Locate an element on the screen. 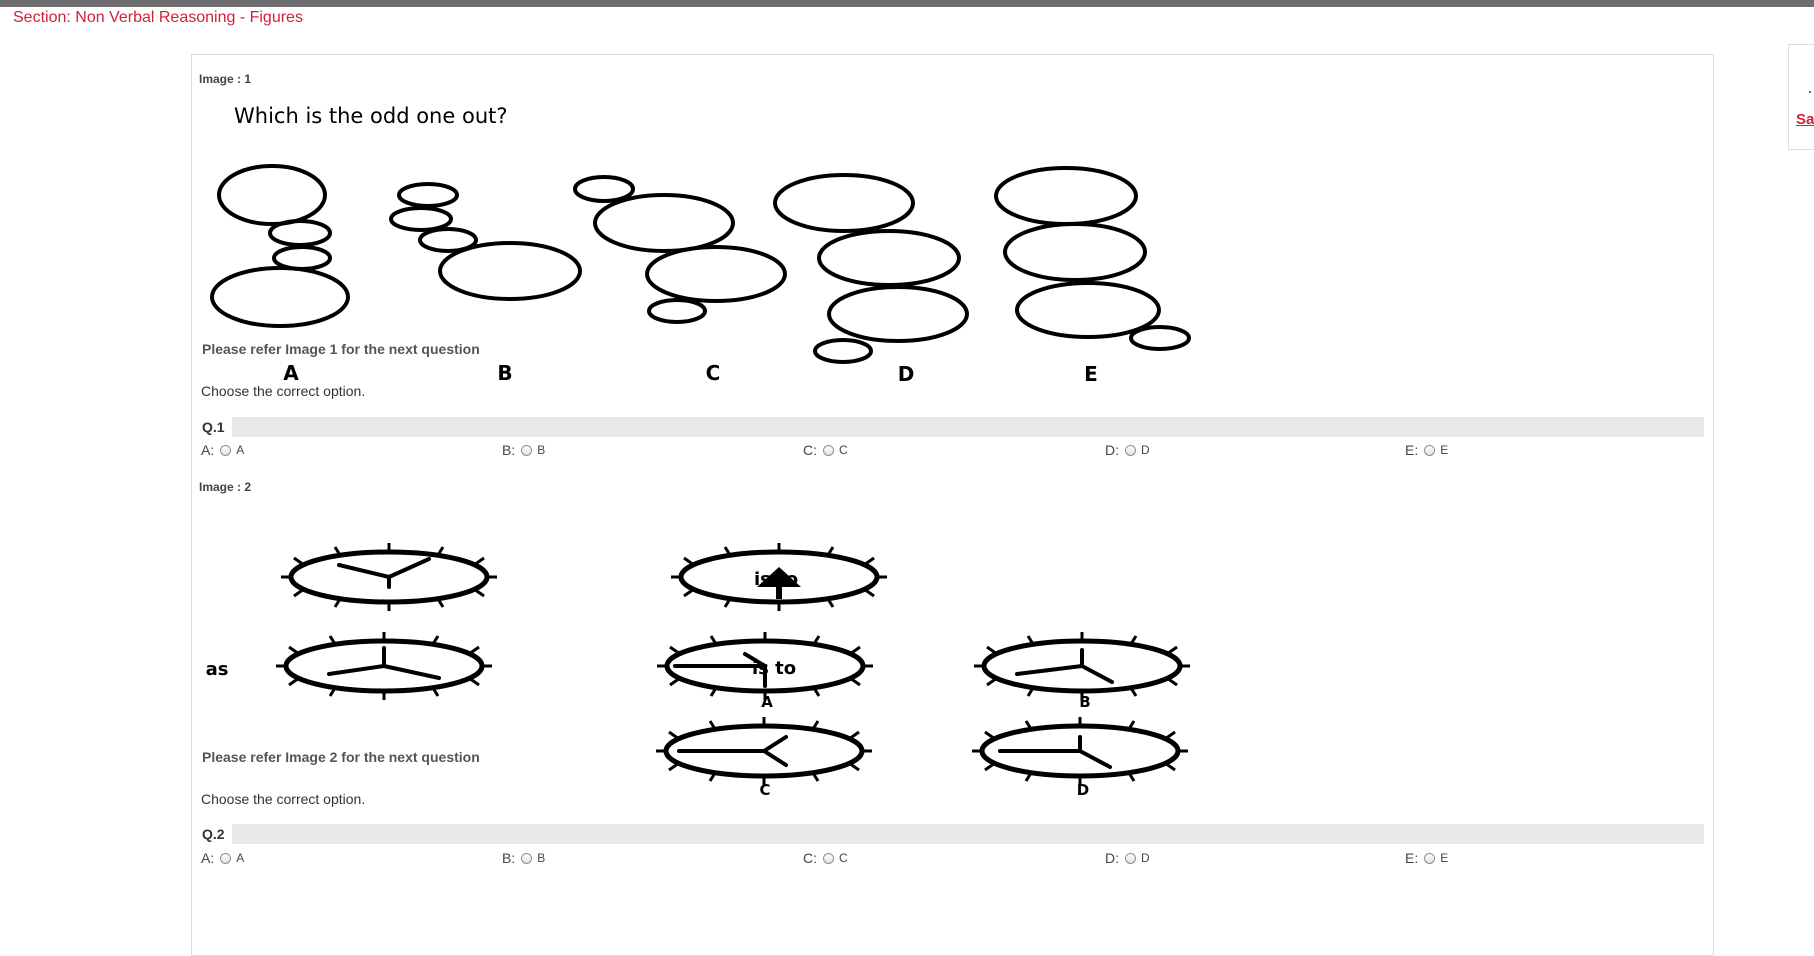  figure-1-letter: A is located at coordinates (291, 373).